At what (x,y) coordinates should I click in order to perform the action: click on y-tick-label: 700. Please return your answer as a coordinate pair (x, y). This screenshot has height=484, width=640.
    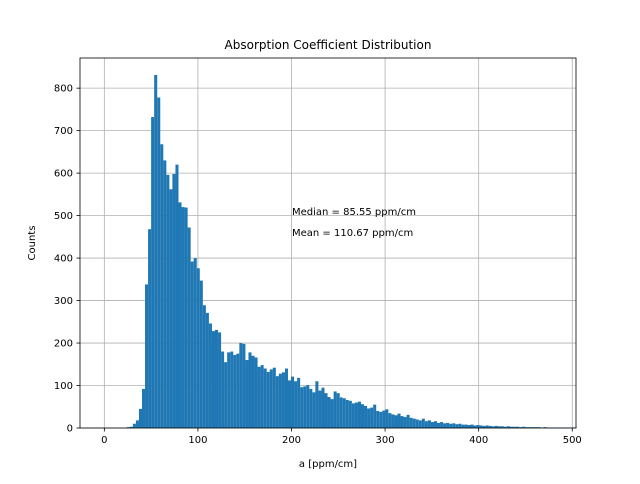
    Looking at the image, I should click on (63, 131).